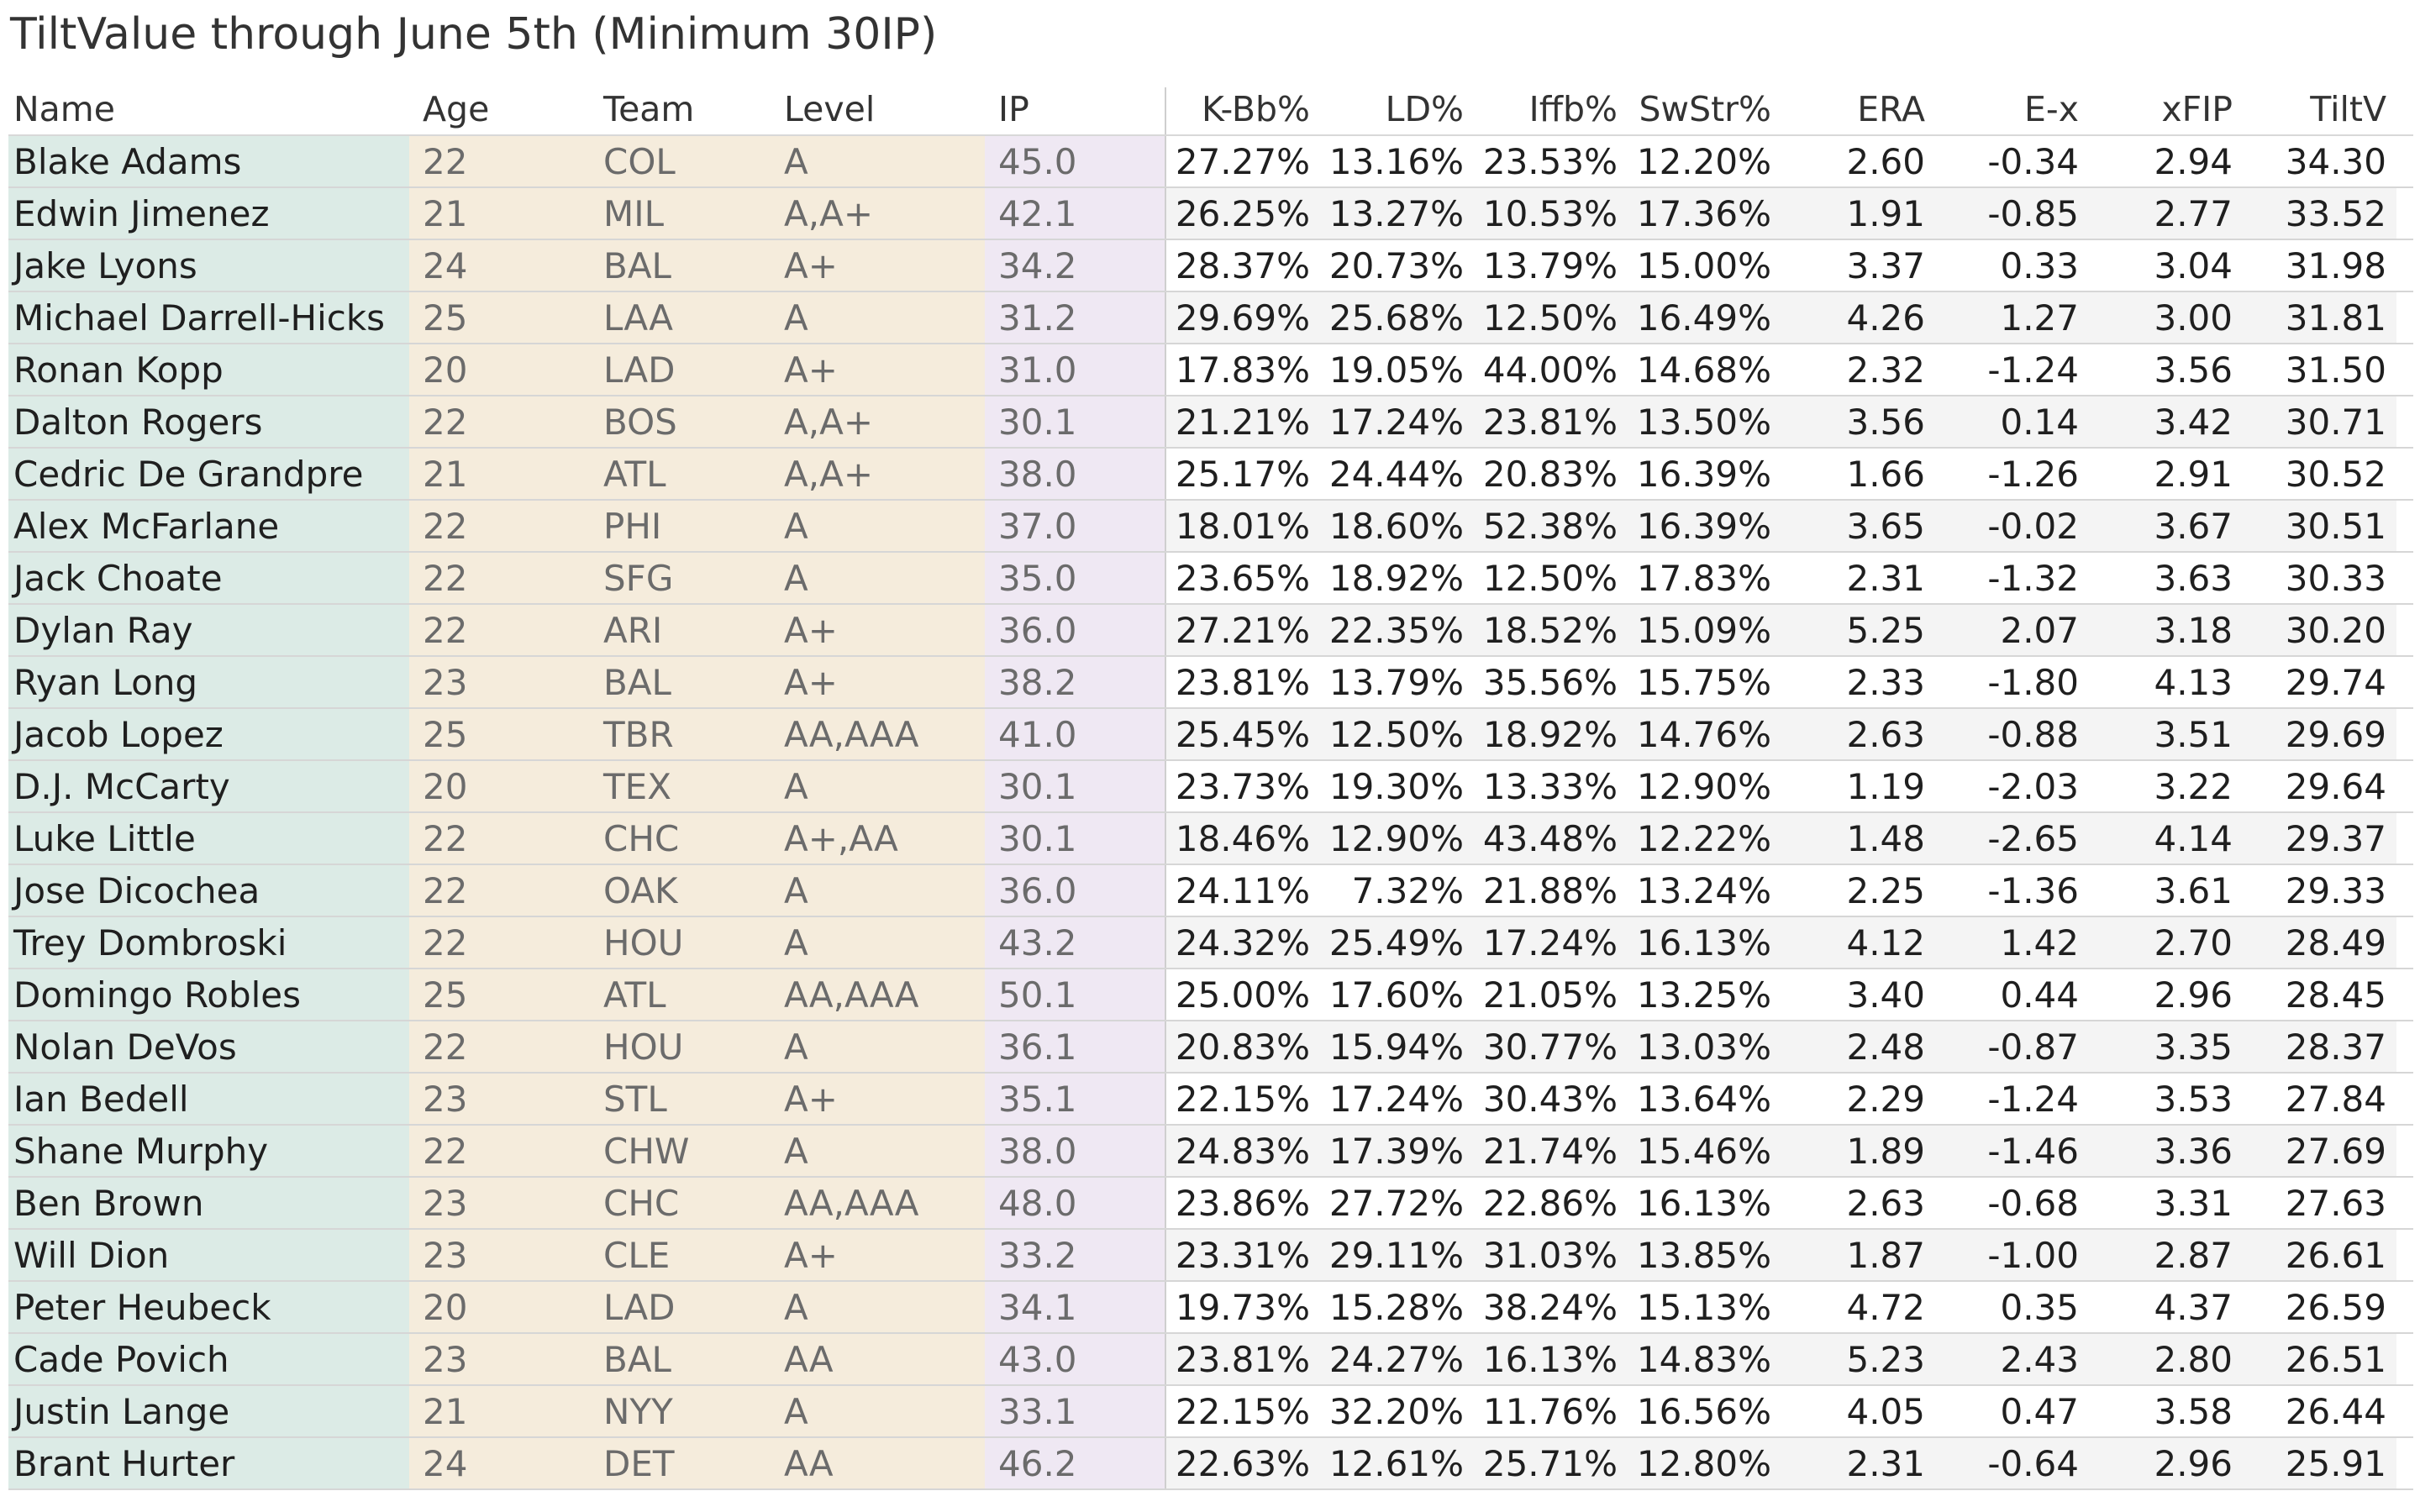 This screenshot has height=1512, width=2420. I want to click on cell-tiltv: 30.33, so click(2335, 578).